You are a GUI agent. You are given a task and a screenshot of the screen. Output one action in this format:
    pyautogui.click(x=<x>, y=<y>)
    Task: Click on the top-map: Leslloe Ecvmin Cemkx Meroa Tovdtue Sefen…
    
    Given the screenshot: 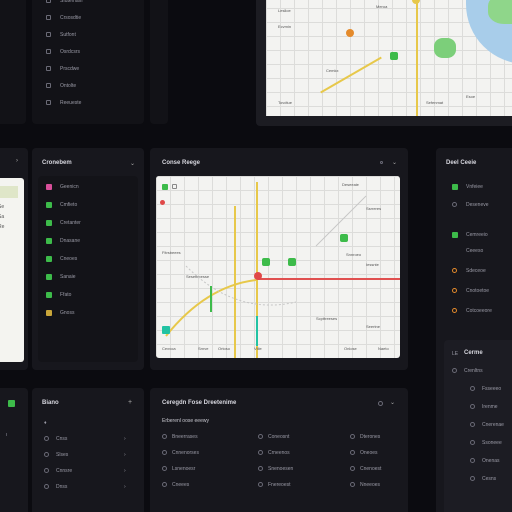 What is the action you would take?
    pyautogui.click(x=389, y=58)
    